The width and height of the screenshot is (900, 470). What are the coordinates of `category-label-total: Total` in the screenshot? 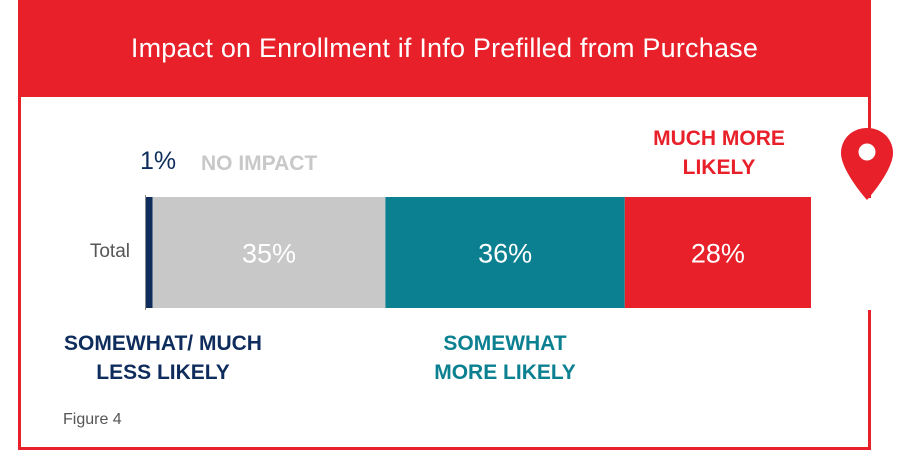 It's located at (109, 251).